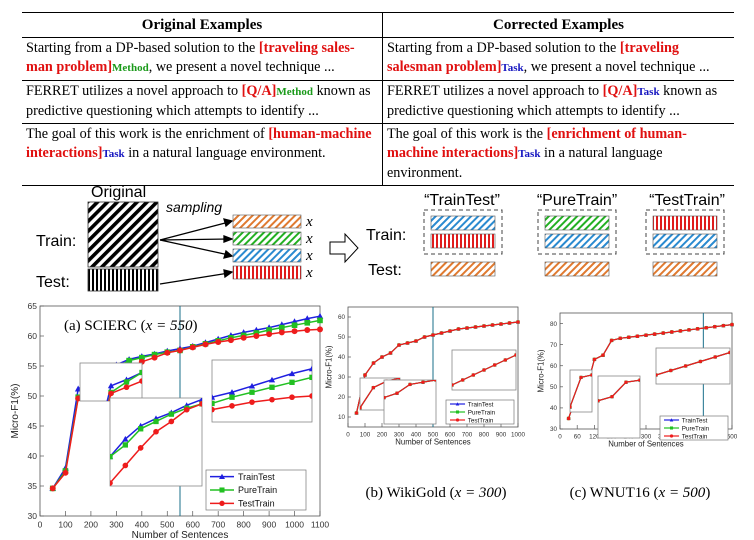 The height and width of the screenshot is (540, 754). What do you see at coordinates (501, 434) in the screenshot?
I see `x-tick-label: 900` at bounding box center [501, 434].